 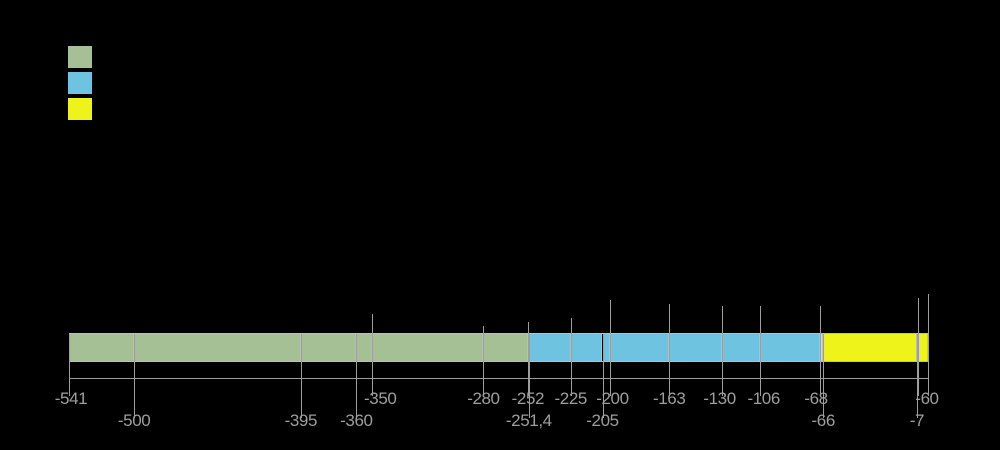 What do you see at coordinates (71, 398) in the screenshot?
I see `axis-label-top: -541` at bounding box center [71, 398].